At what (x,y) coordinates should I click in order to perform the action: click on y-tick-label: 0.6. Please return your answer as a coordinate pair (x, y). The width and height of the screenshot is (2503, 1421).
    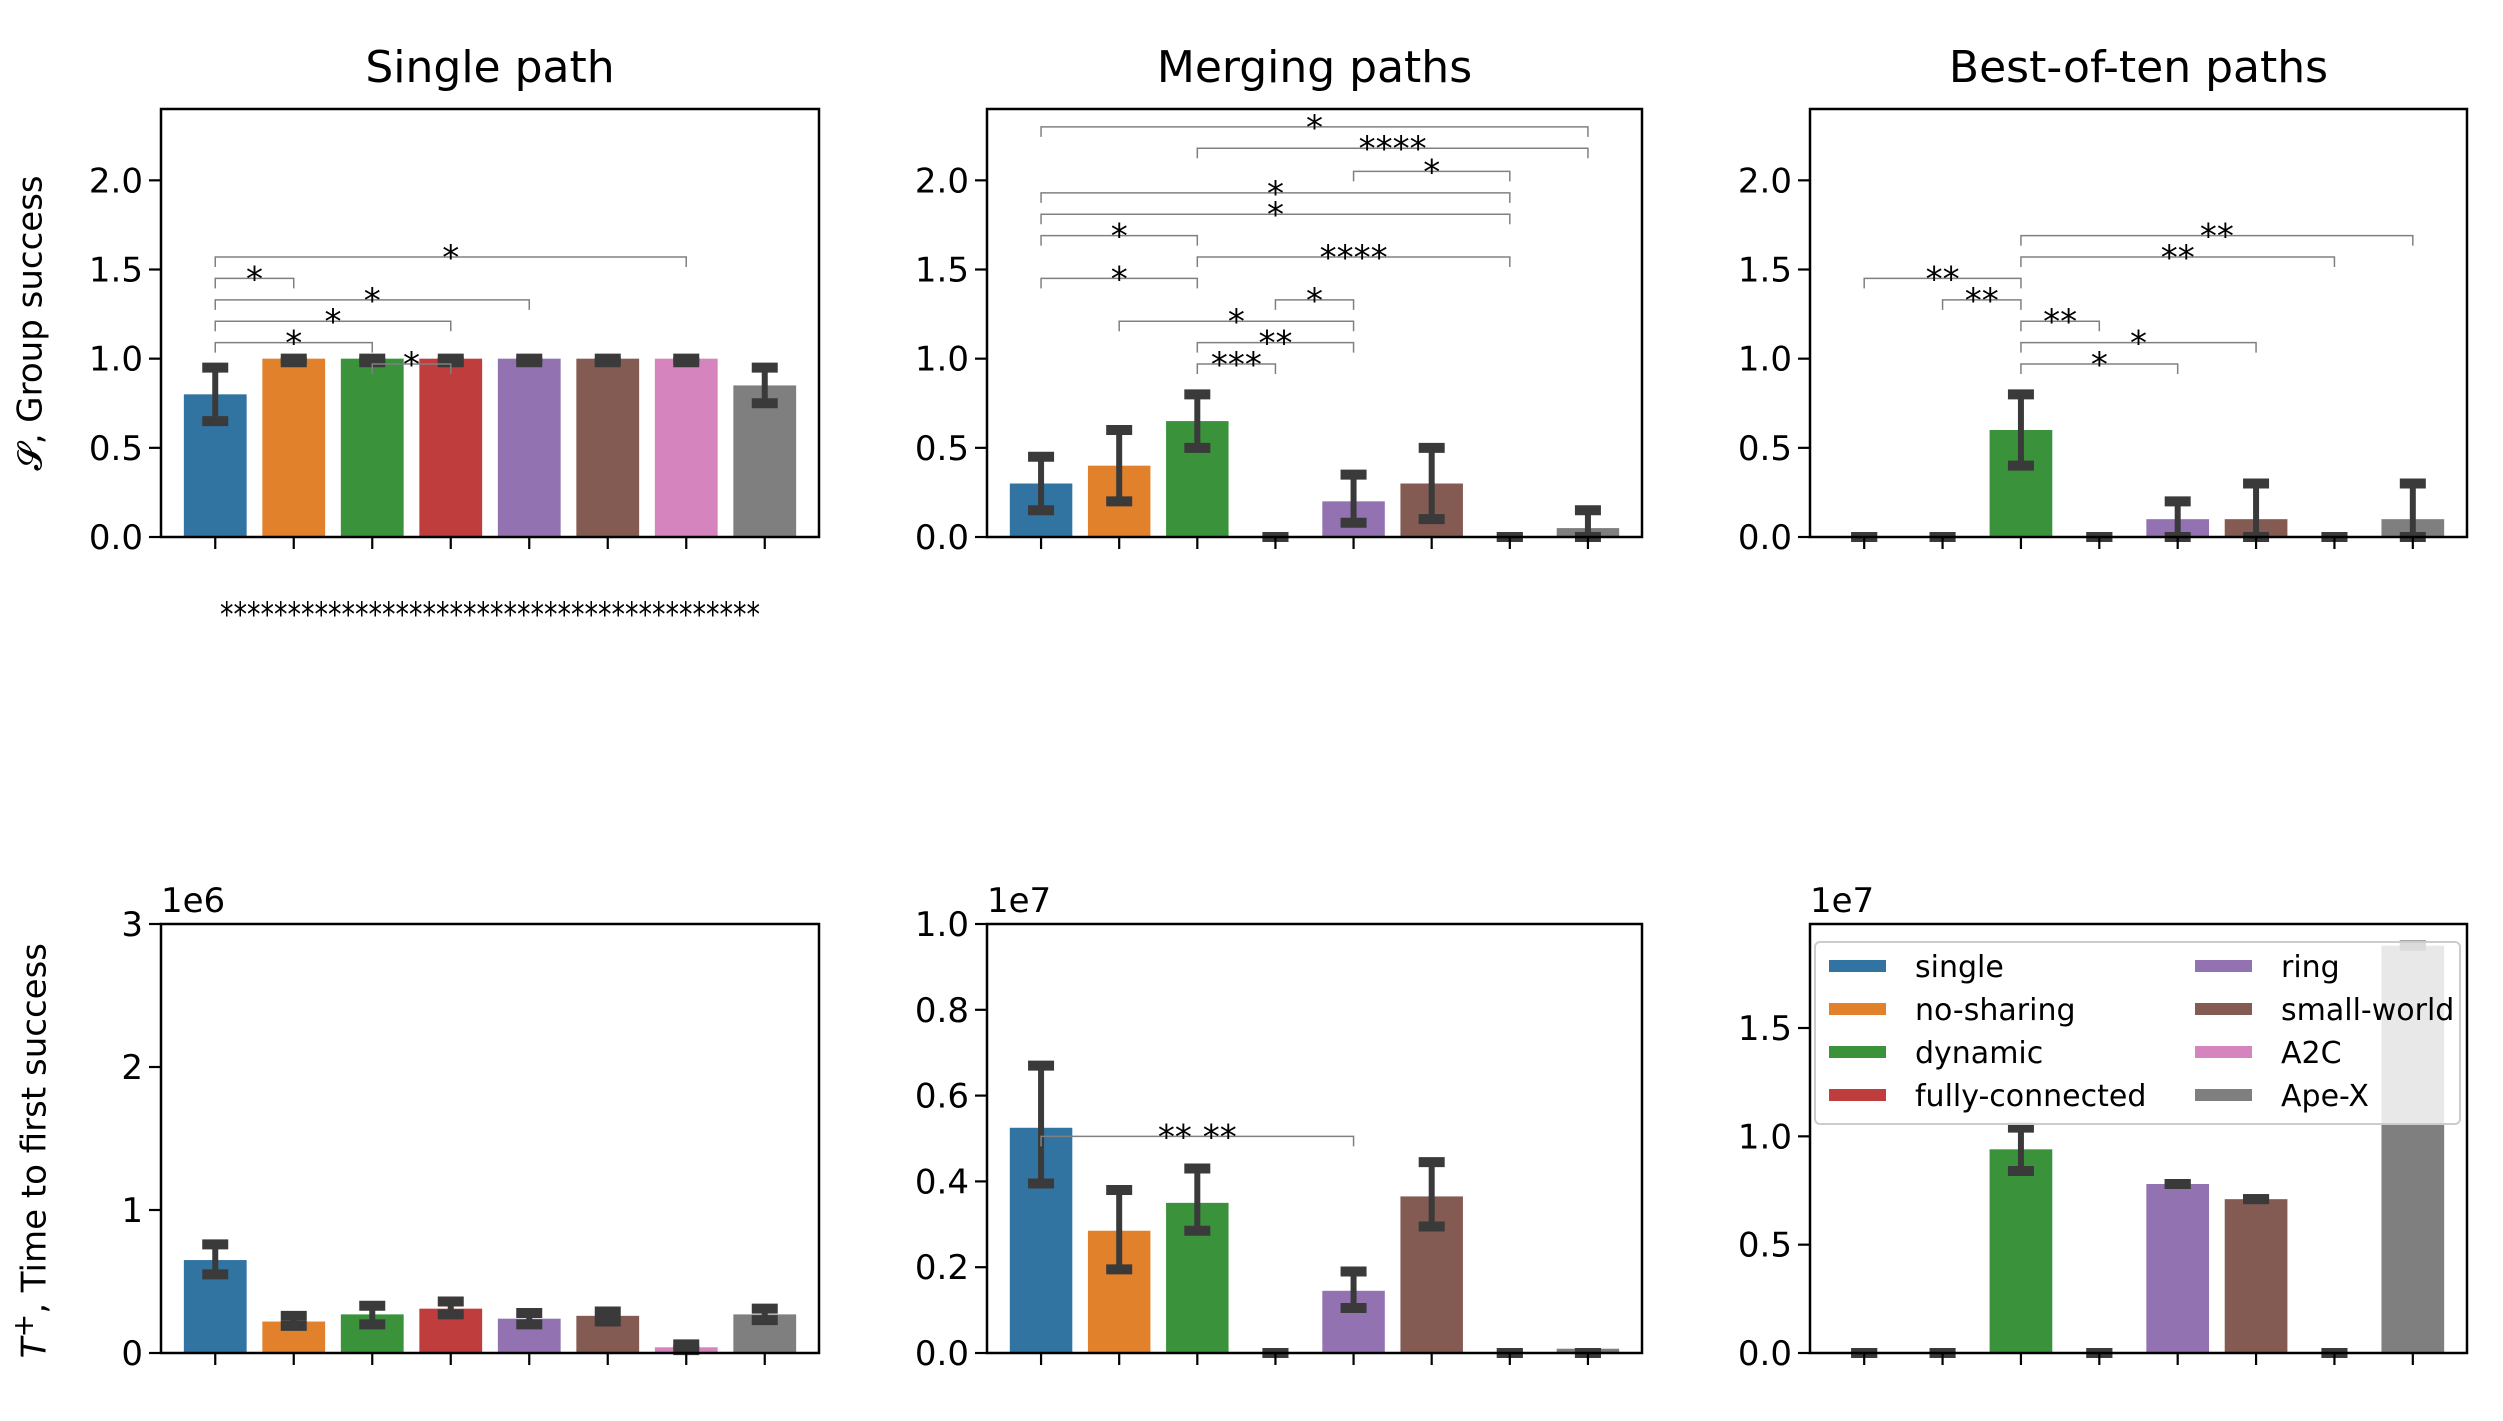
    Looking at the image, I should click on (942, 1097).